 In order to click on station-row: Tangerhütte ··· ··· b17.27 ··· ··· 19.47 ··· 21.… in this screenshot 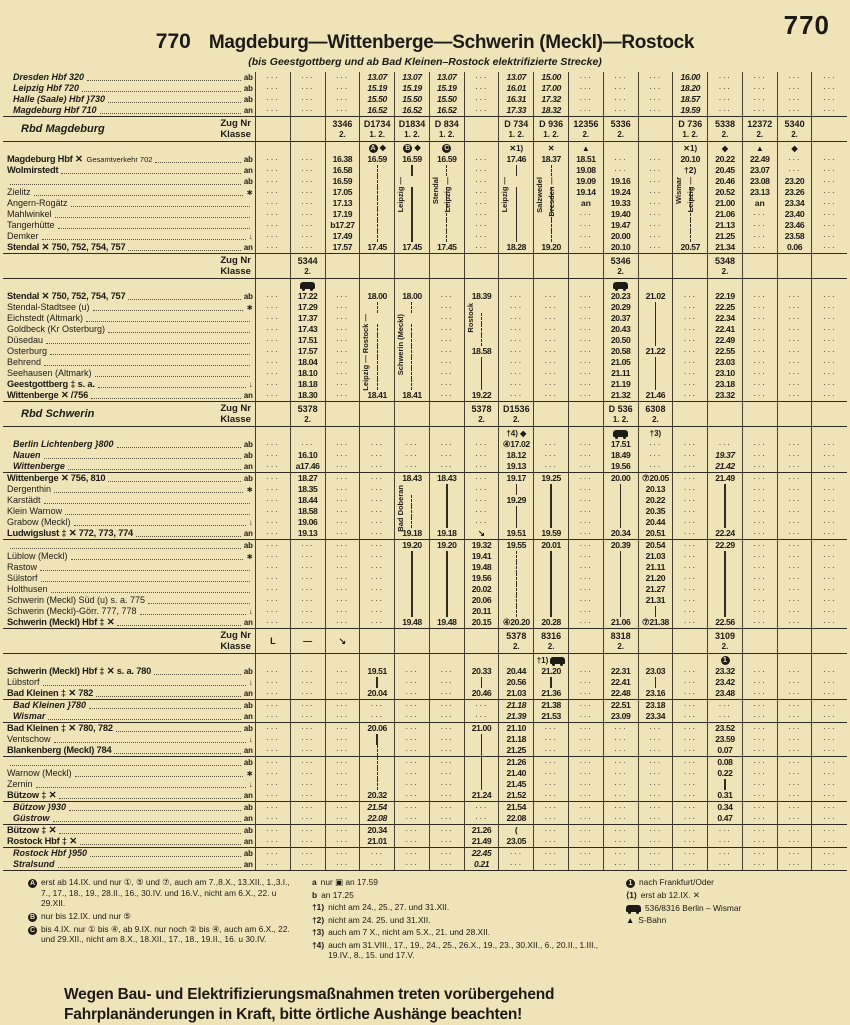, I will do `click(425, 225)`.